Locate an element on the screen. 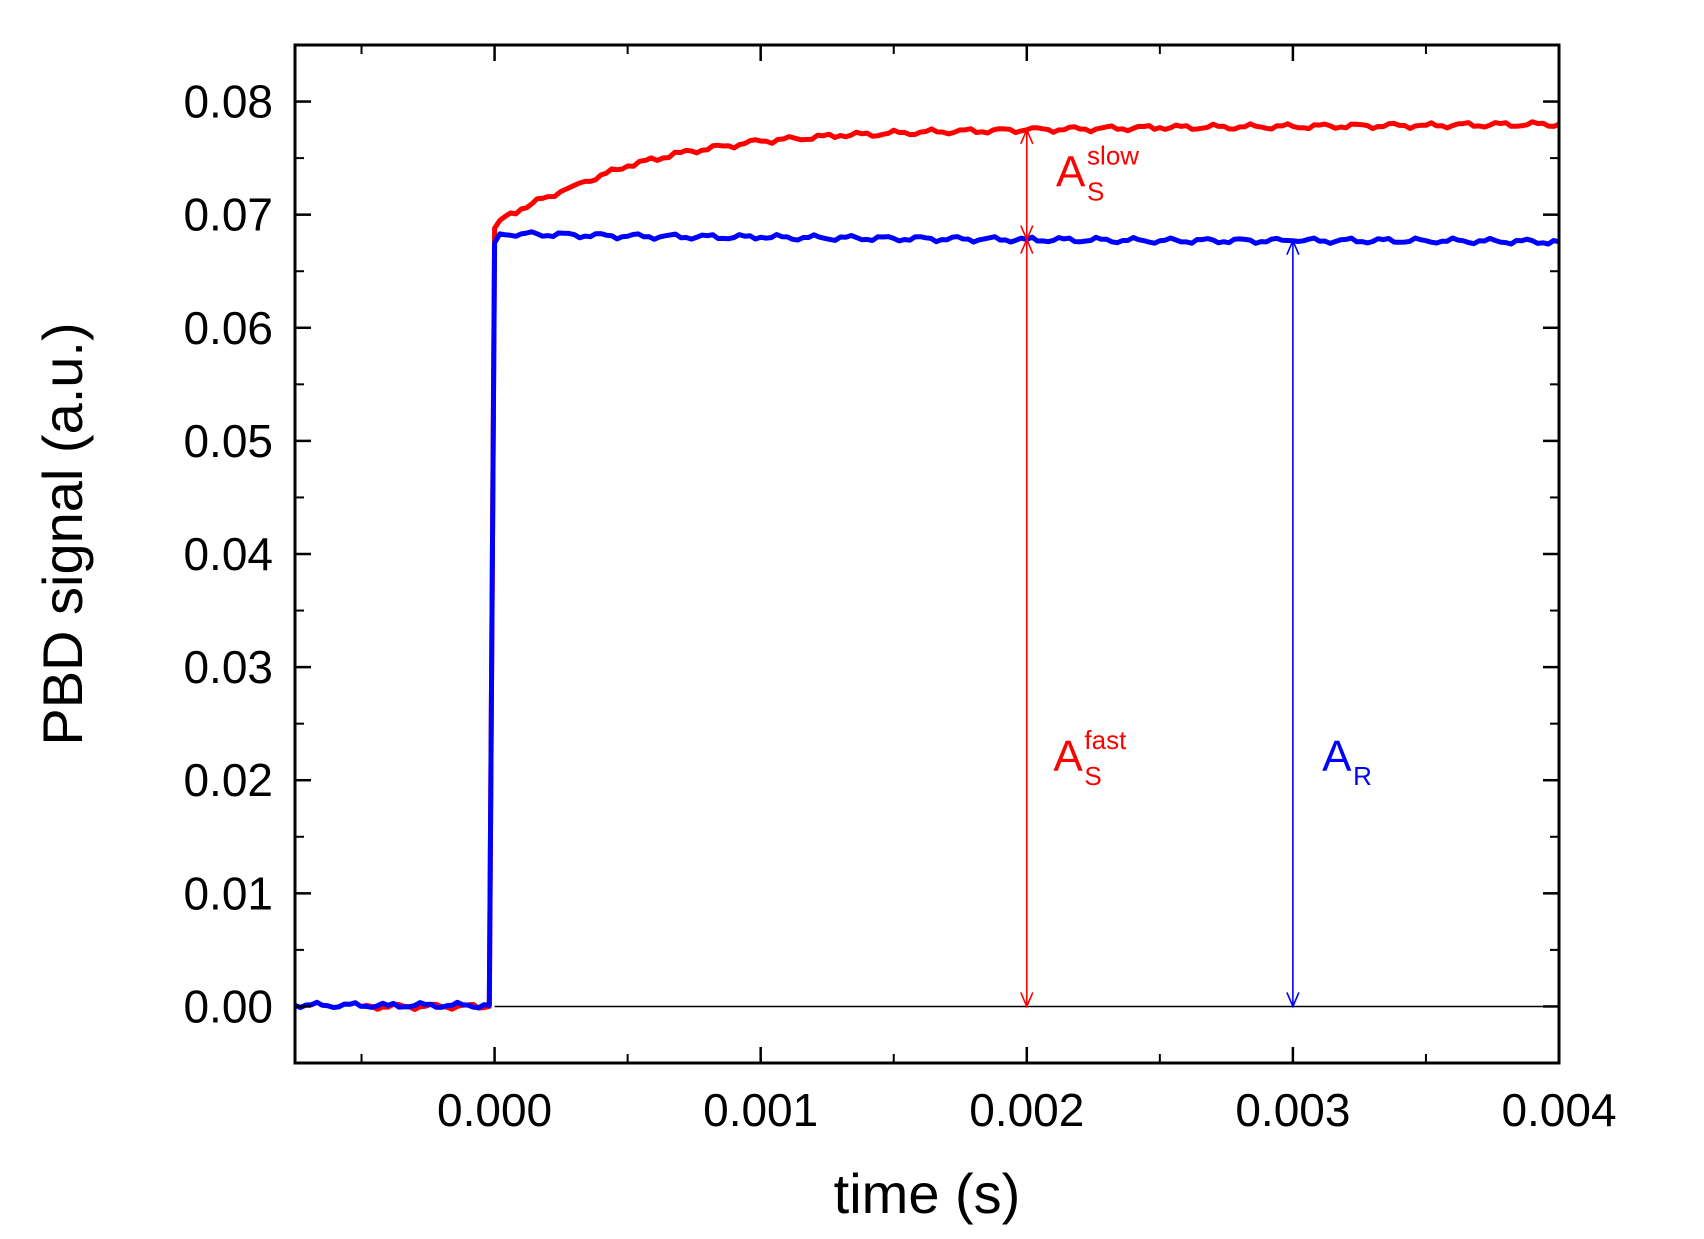 This screenshot has height=1239, width=1704. x-tick-label: 0.004 is located at coordinates (1558, 1110).